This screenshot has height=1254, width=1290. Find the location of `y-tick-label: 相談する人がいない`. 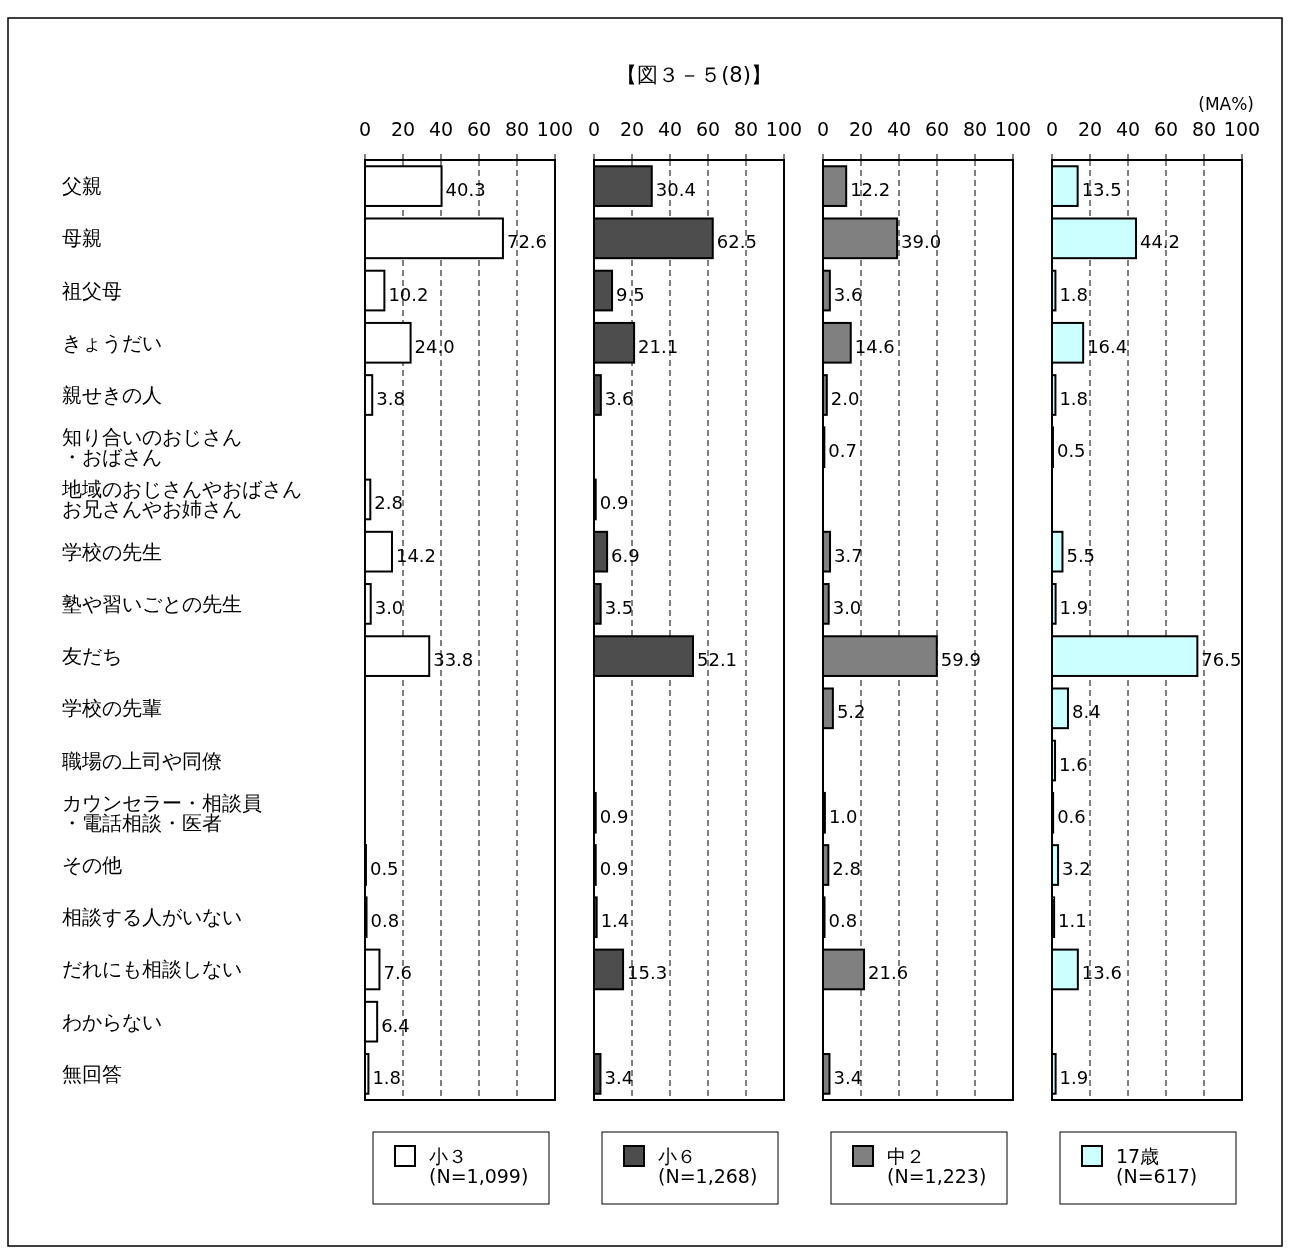

y-tick-label: 相談する人がいない is located at coordinates (152, 917).